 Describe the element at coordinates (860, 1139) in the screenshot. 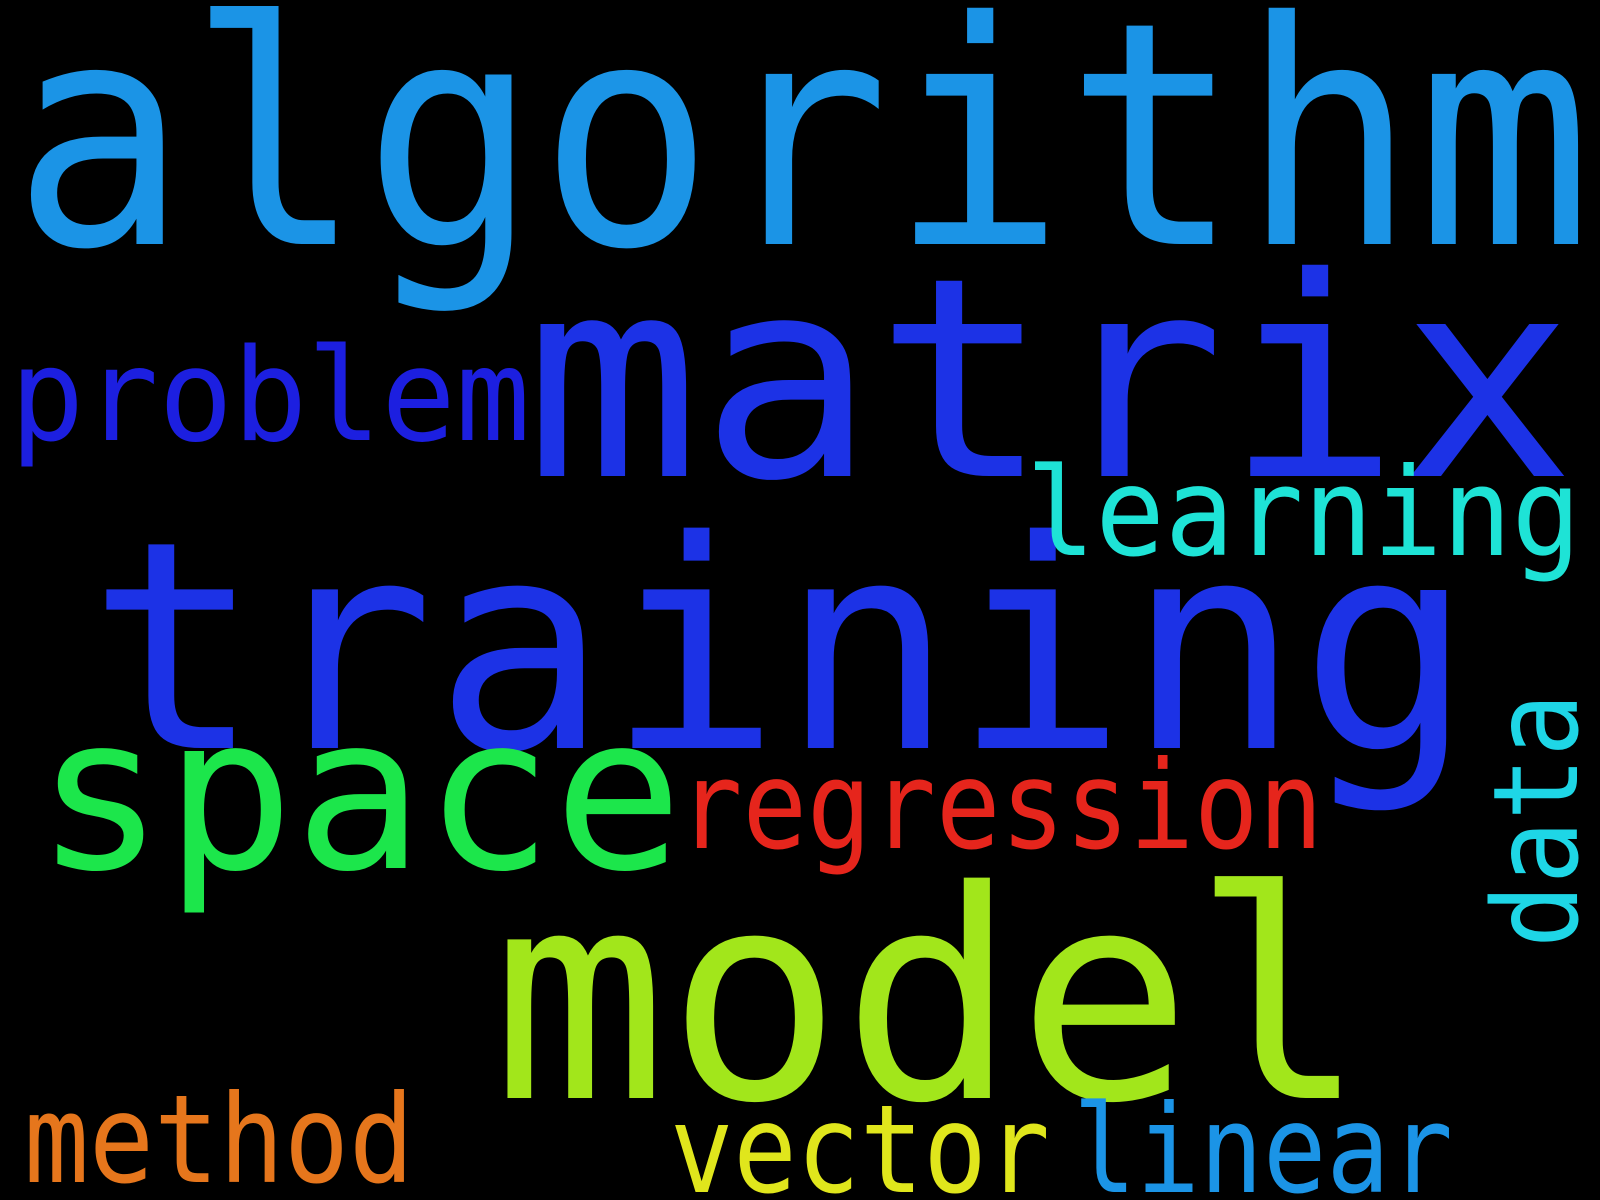

I see `word-vector: vector` at that location.